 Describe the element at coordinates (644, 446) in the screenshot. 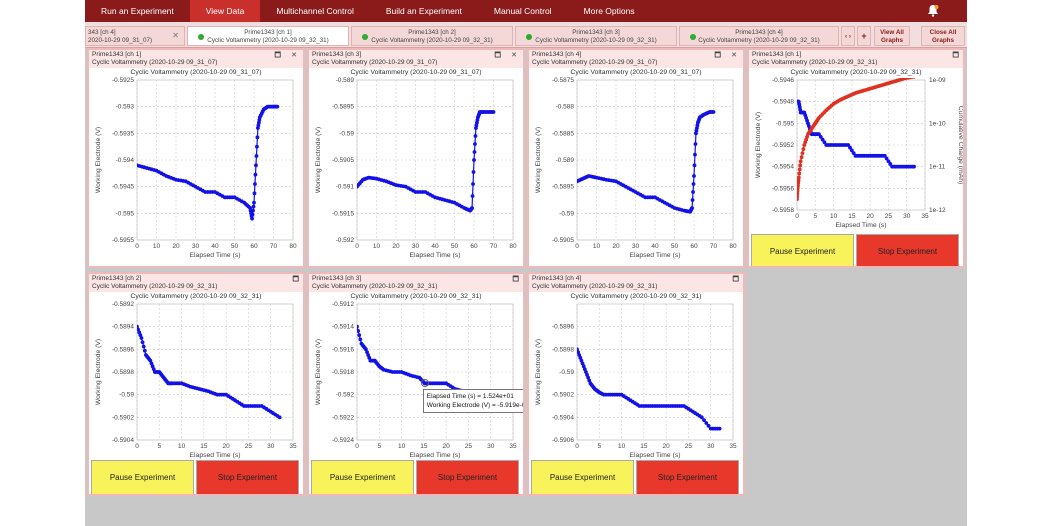

I see `x-tick-label: 15` at that location.